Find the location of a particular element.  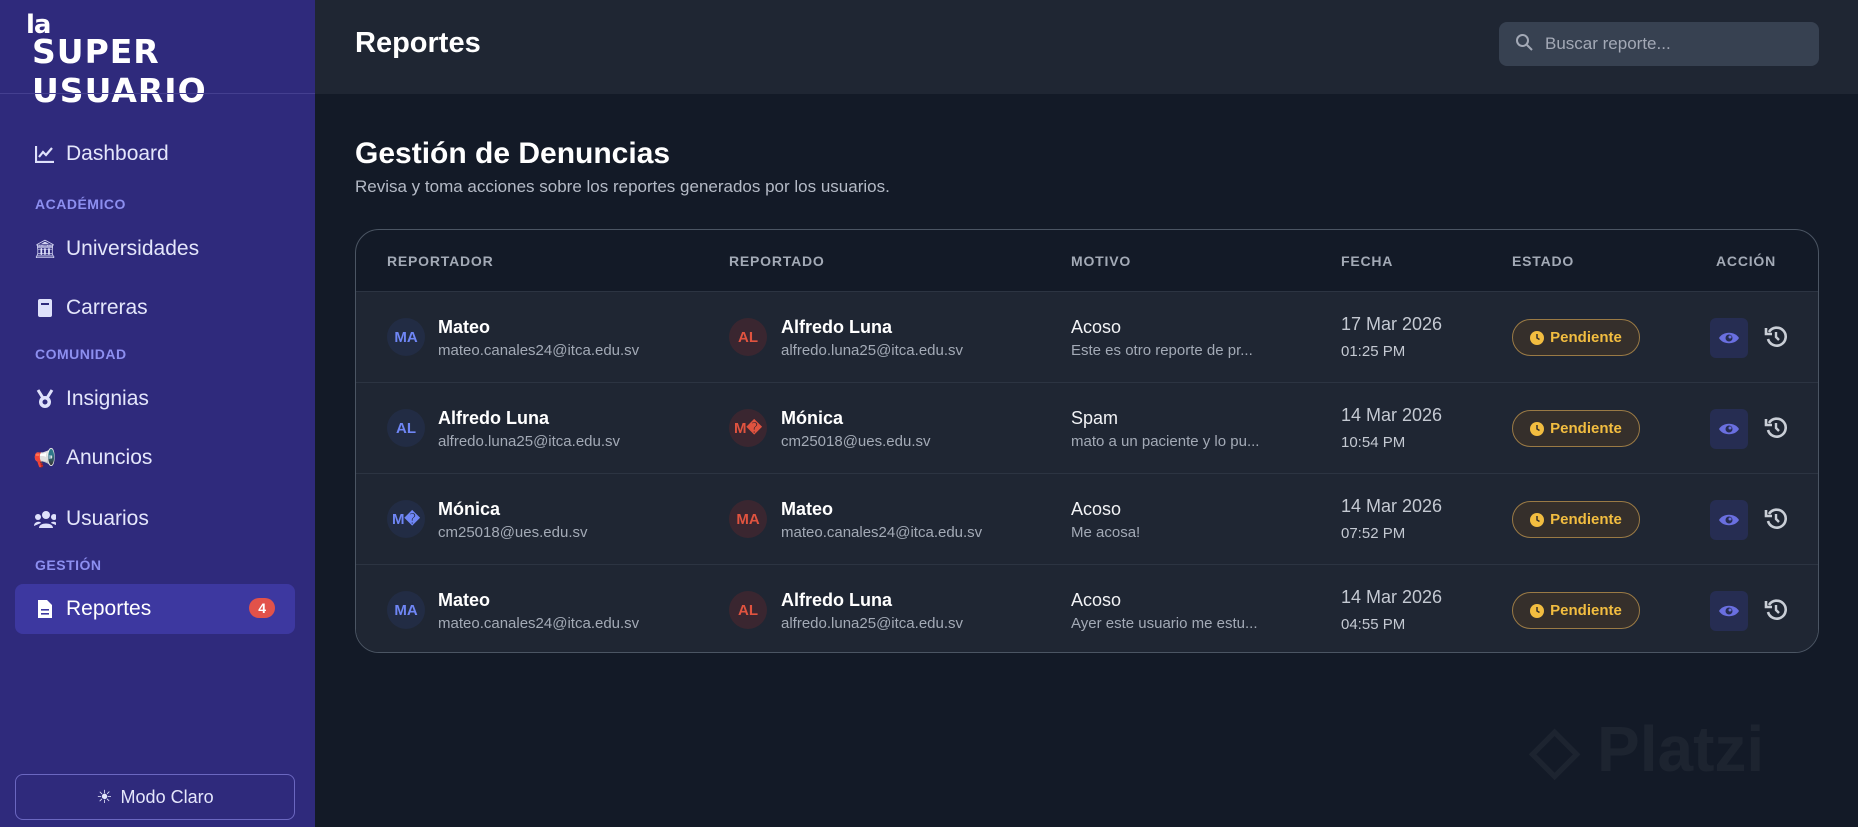

sidebar-item-label: Usuarios is located at coordinates (107, 518).